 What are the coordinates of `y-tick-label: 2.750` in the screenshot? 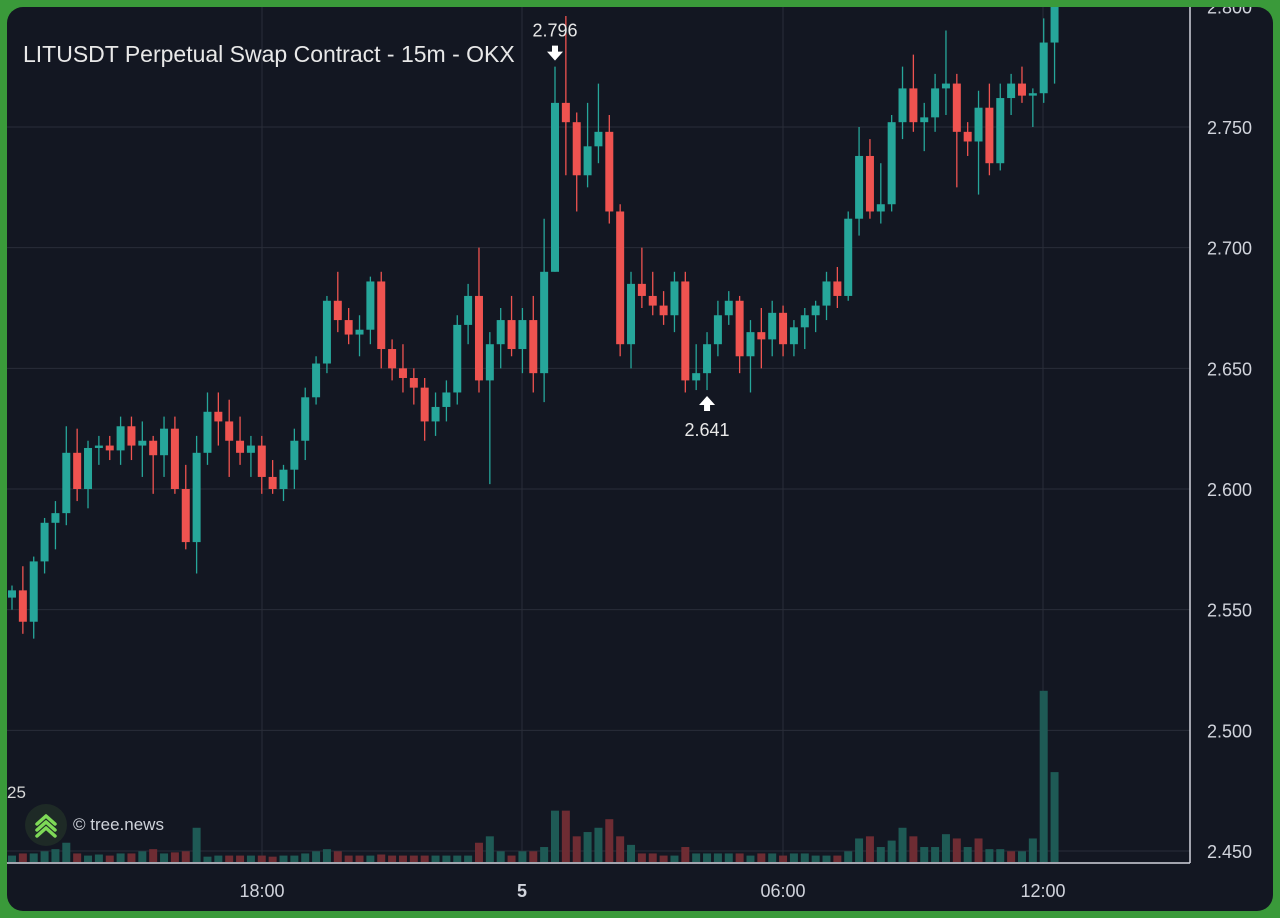 It's located at (1229, 128).